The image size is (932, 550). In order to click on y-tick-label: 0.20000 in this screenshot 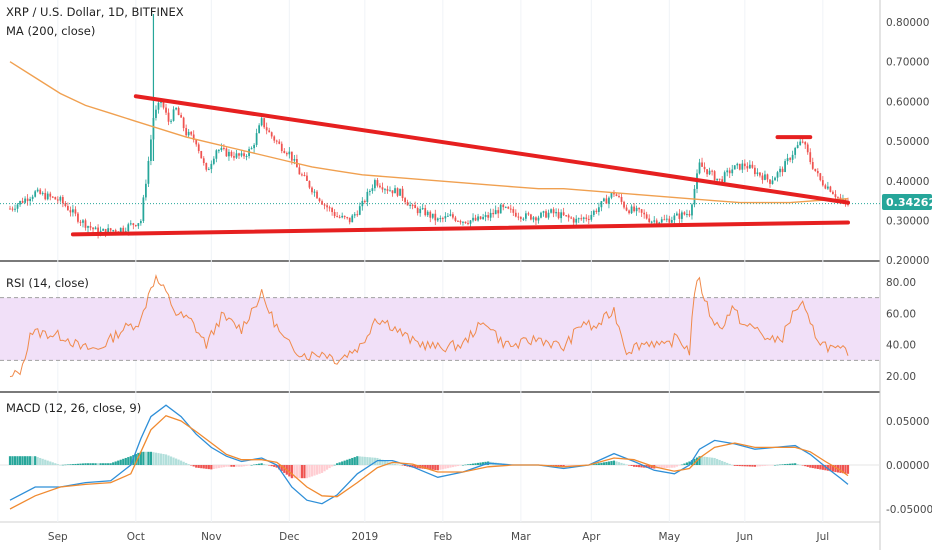, I will do `click(907, 261)`.